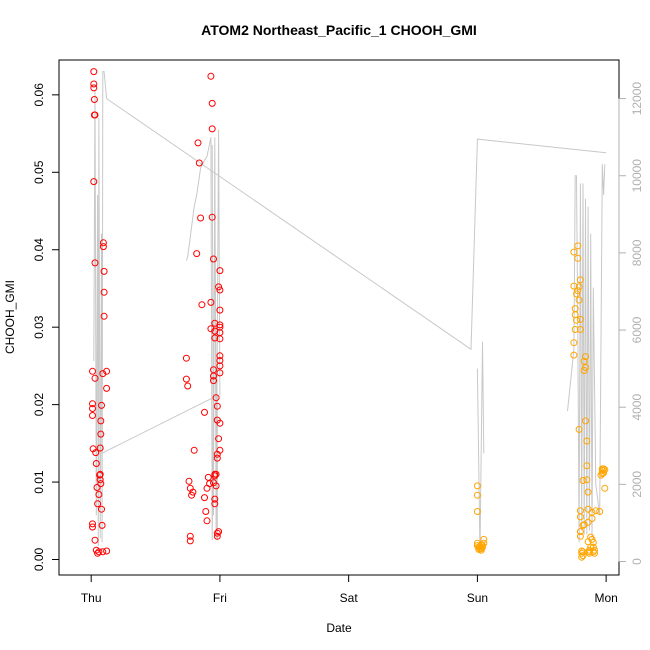  What do you see at coordinates (637, 252) in the screenshot?
I see `y2-tick-label: 8000` at bounding box center [637, 252].